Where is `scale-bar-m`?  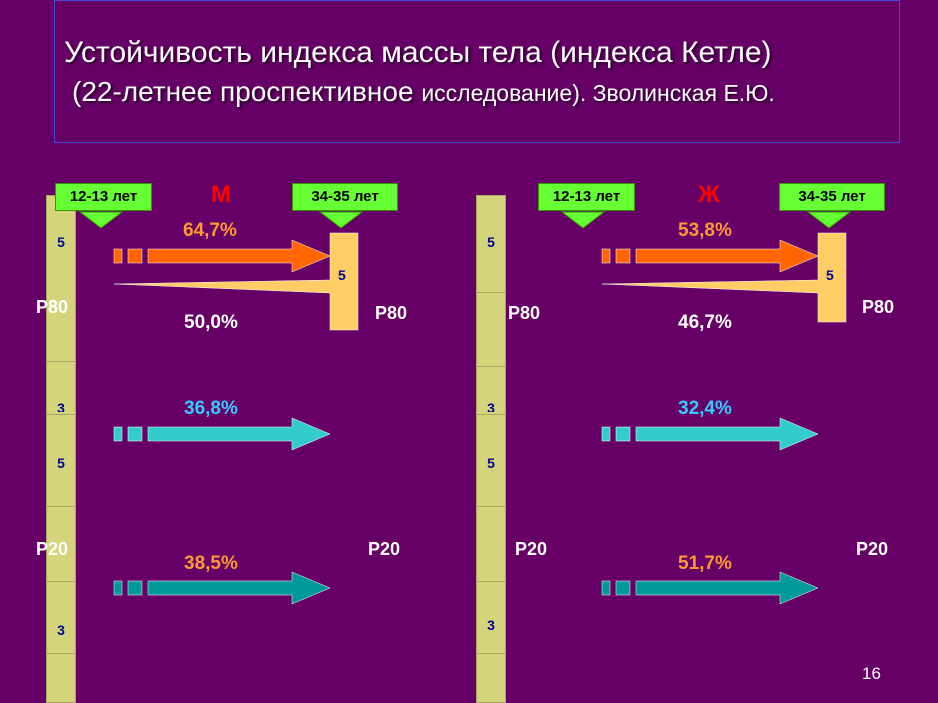 scale-bar-m is located at coordinates (61, 449).